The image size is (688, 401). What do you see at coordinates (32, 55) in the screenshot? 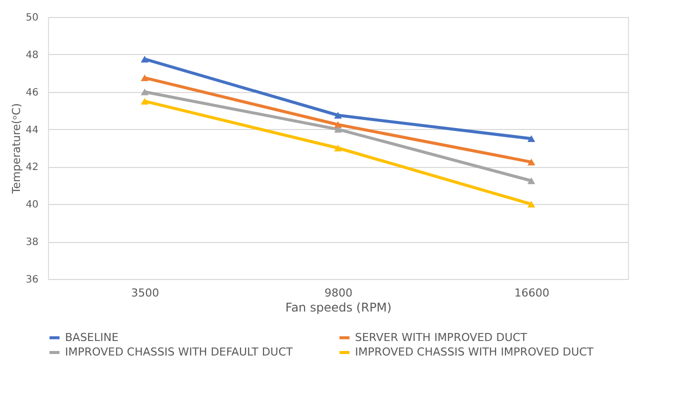
I see `y-tick-label: 48` at bounding box center [32, 55].